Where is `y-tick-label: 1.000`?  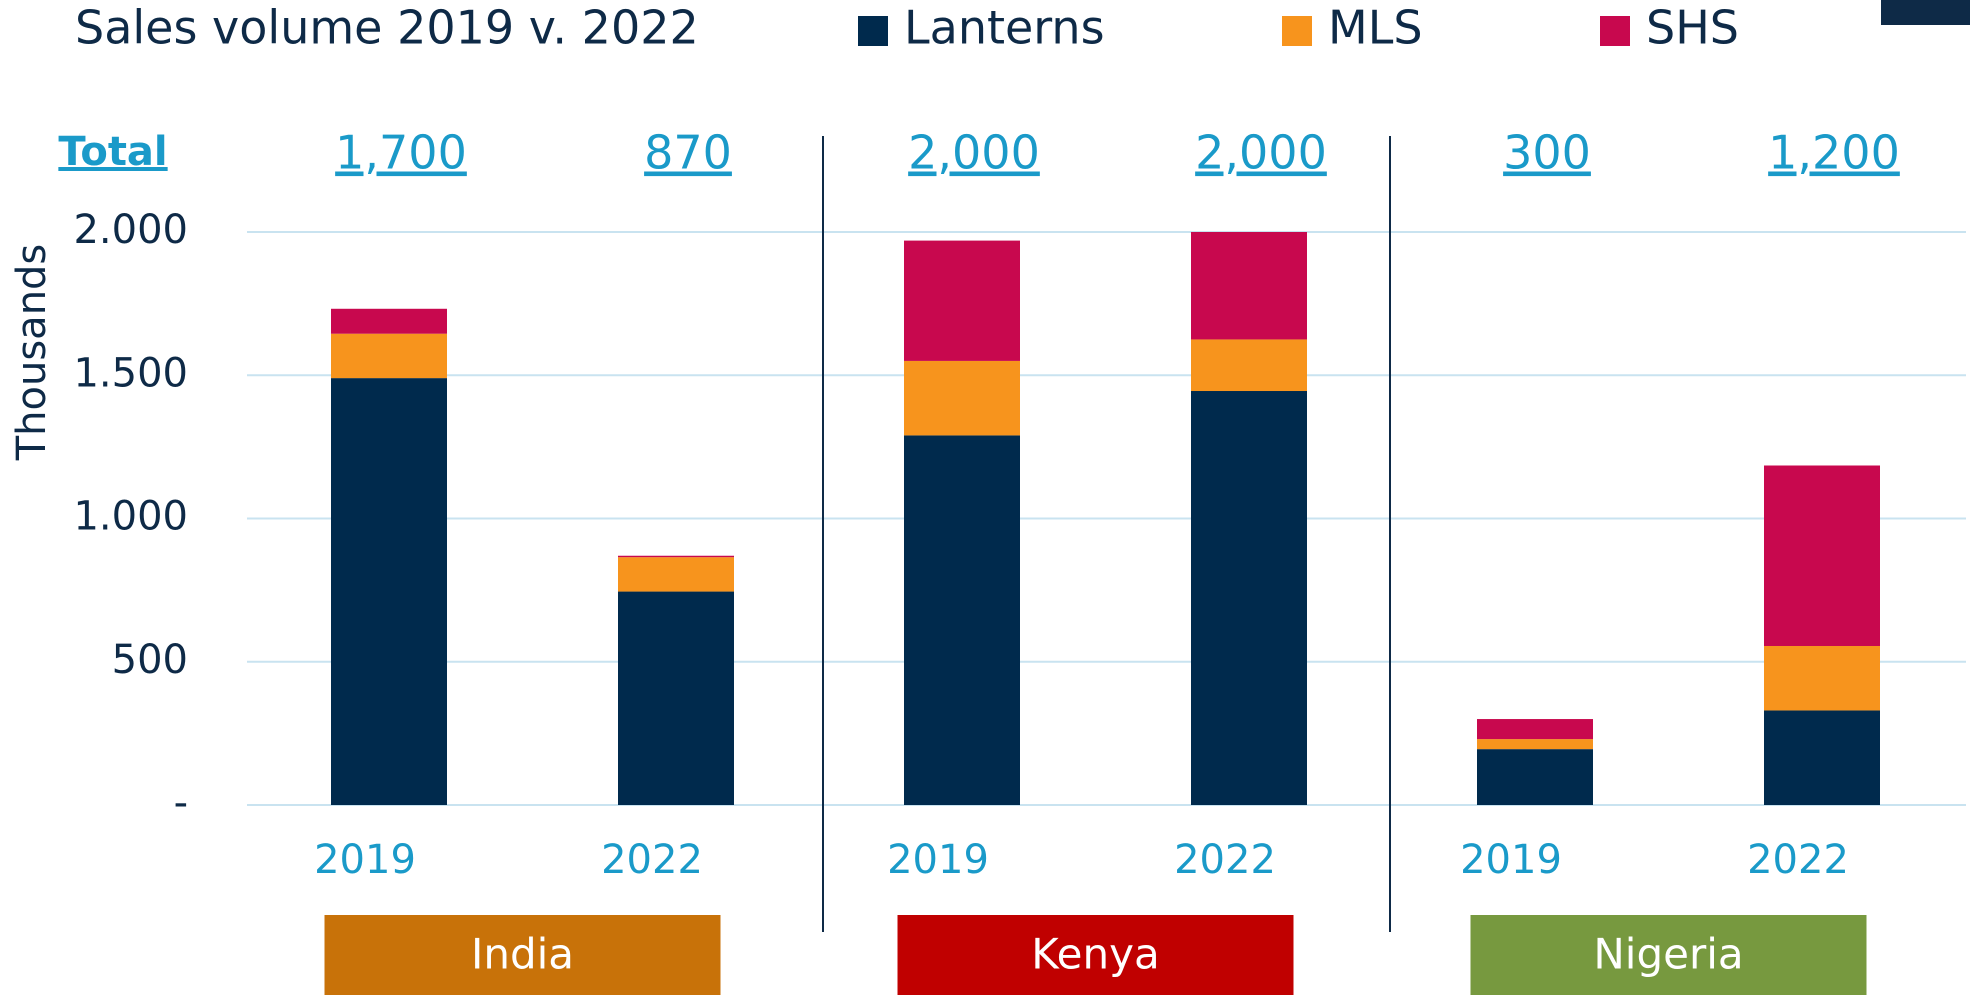
y-tick-label: 1.000 is located at coordinates (130, 517).